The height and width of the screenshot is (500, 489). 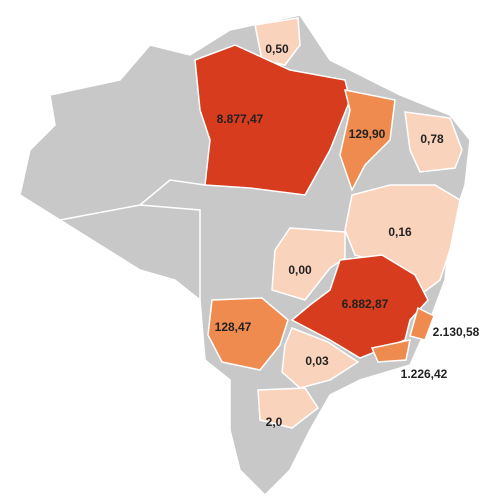 I want to click on region-label: 128,47, so click(x=233, y=327).